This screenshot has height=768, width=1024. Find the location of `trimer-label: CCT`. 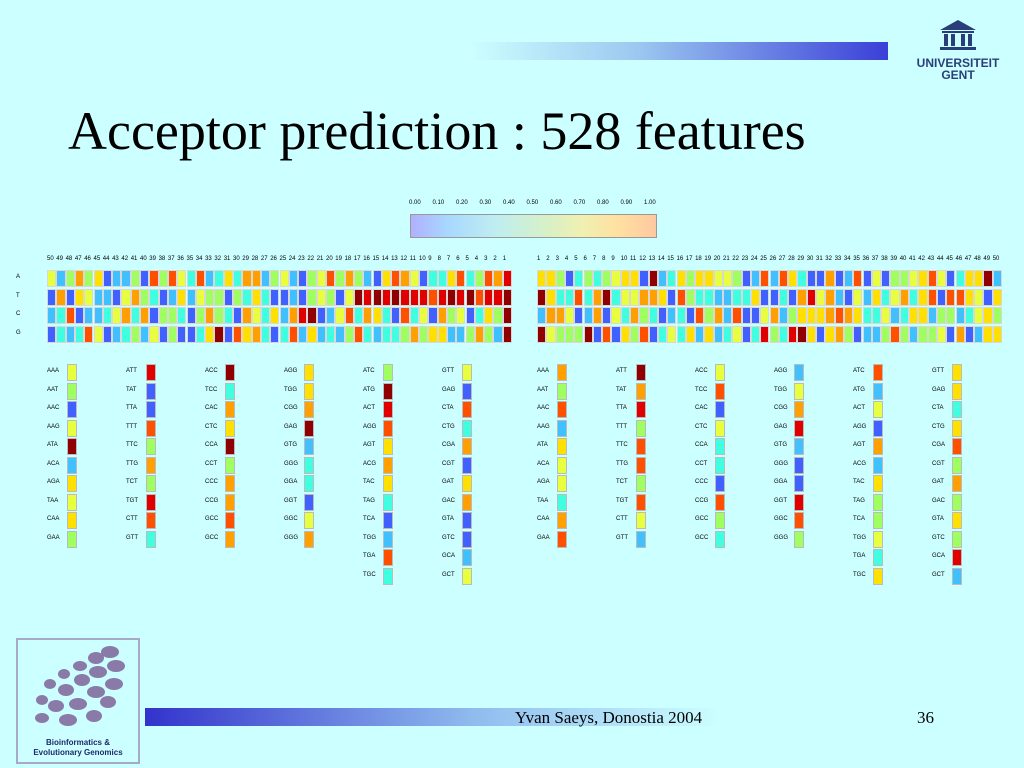

trimer-label: CCT is located at coordinates (701, 463).